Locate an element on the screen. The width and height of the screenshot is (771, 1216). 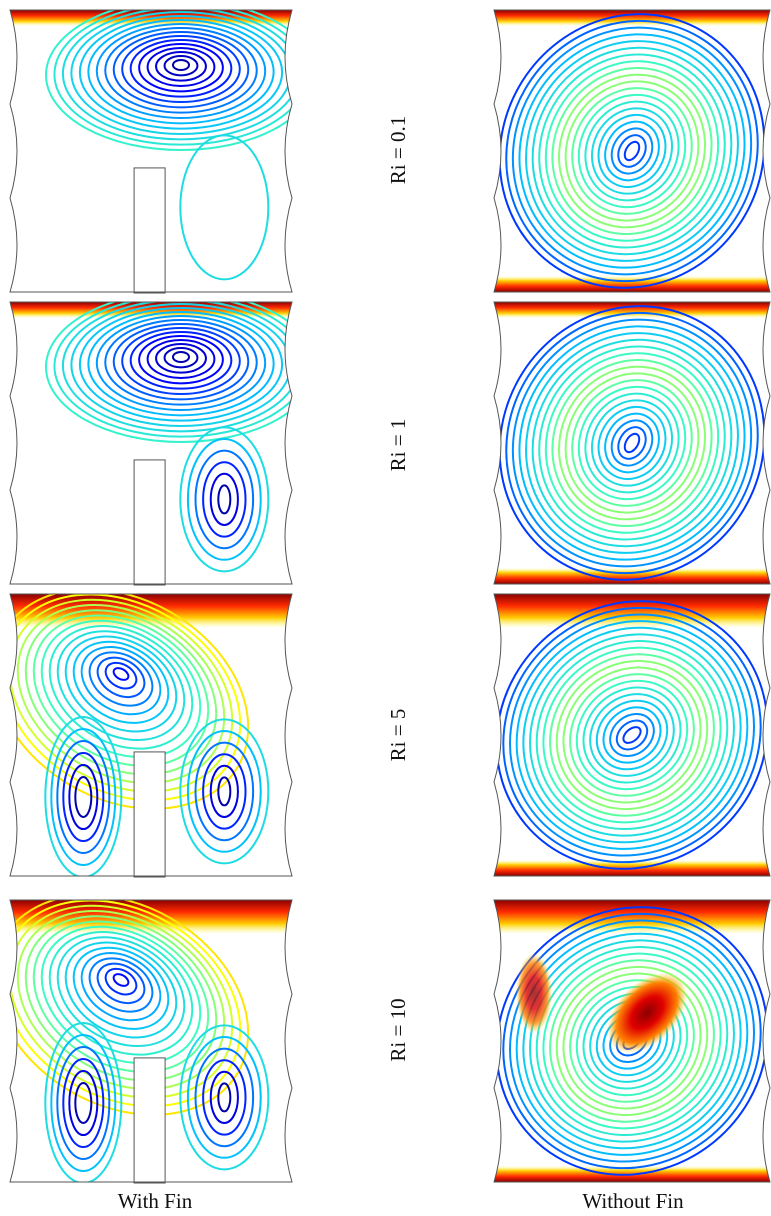
column-label-with-fin: With Fin is located at coordinates (155, 1201).